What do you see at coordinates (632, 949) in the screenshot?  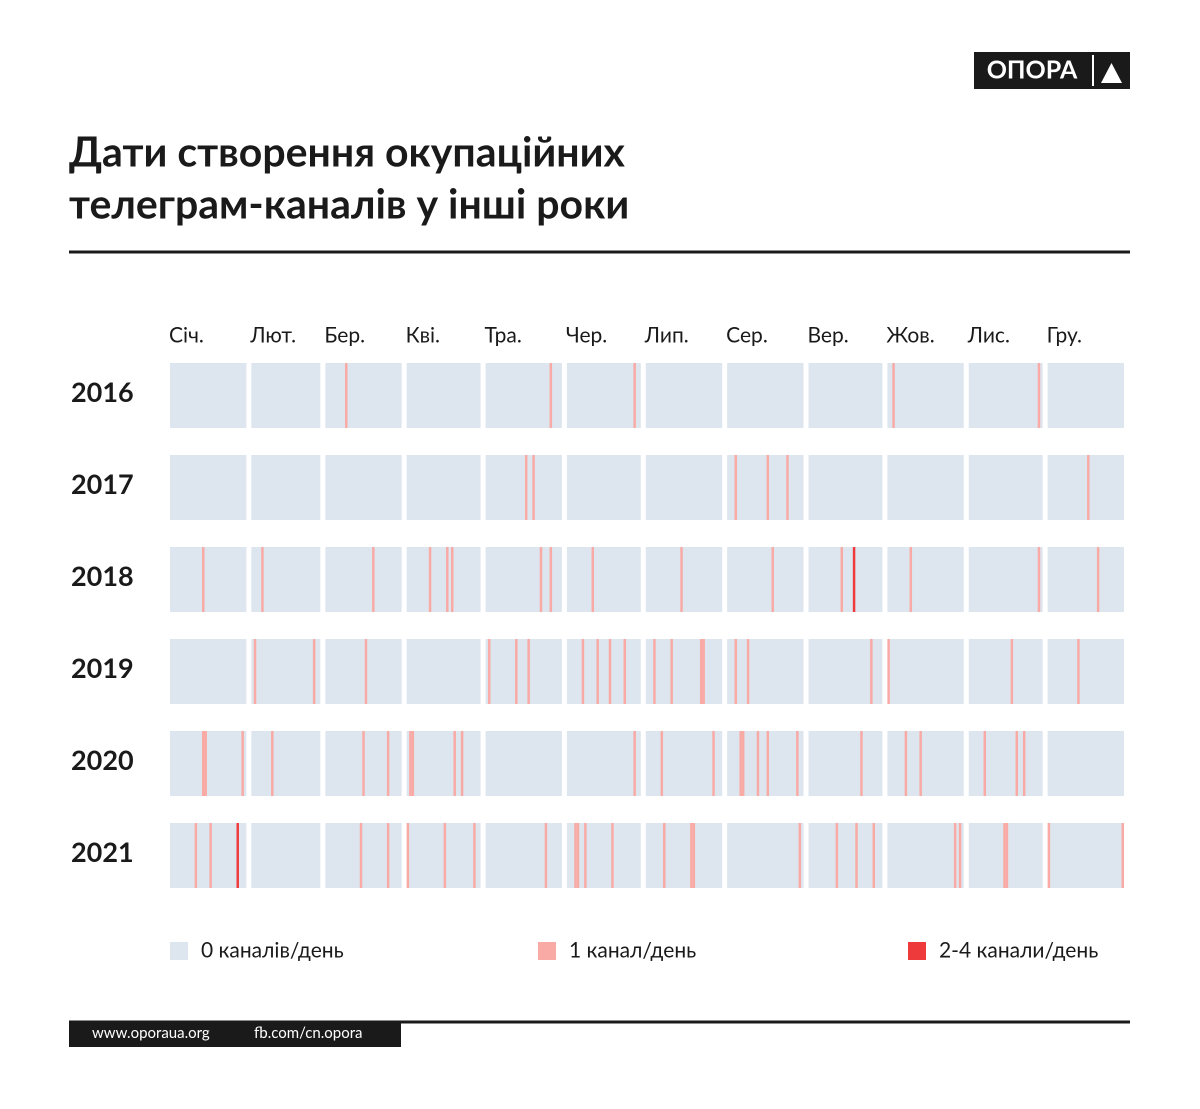 I see `legend-label: 1 канал/день` at bounding box center [632, 949].